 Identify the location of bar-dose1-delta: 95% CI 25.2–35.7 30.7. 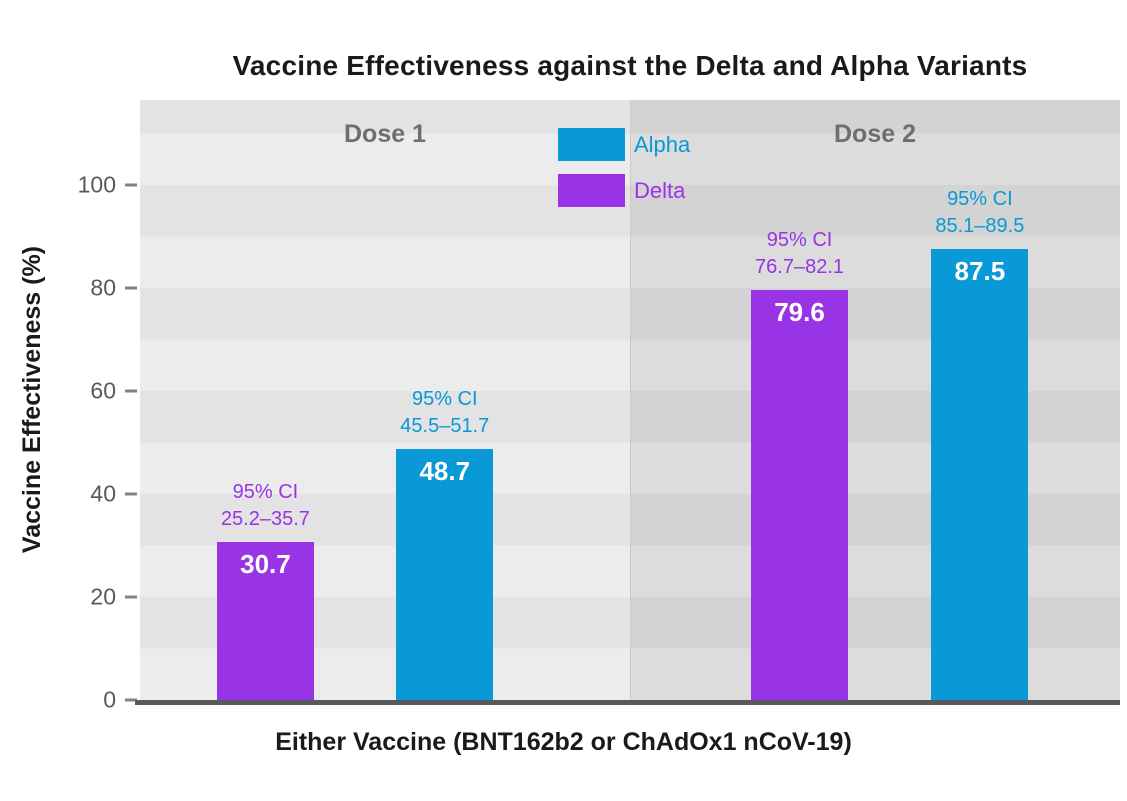
(265, 590).